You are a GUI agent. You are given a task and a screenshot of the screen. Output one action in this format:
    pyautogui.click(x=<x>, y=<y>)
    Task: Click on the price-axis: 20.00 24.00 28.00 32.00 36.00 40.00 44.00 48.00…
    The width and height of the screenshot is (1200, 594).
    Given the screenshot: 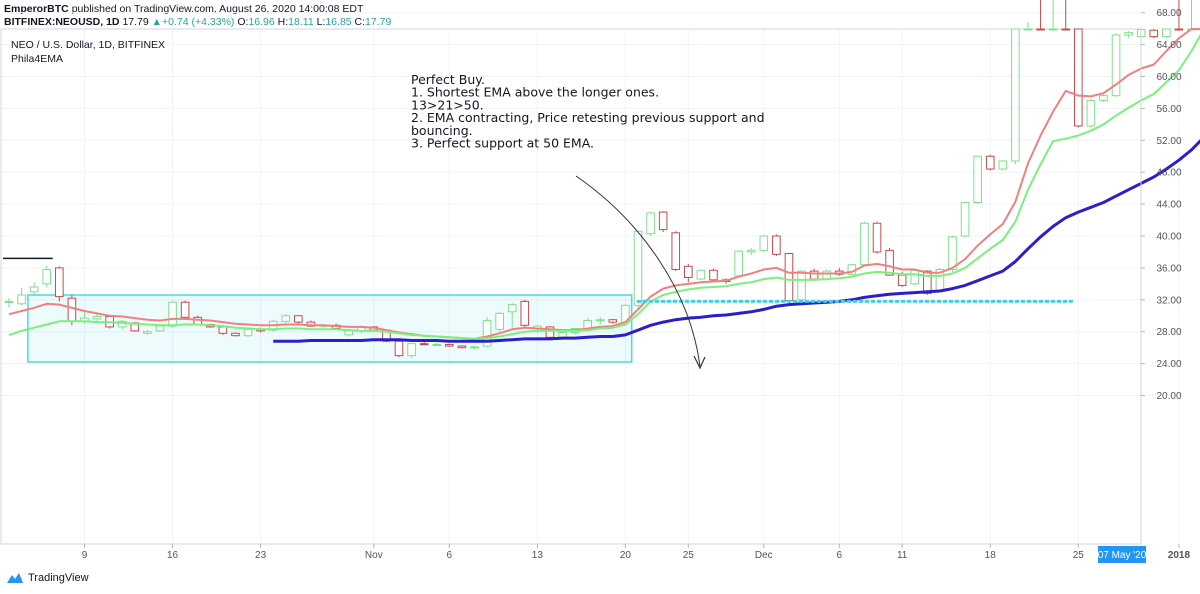 What is the action you would take?
    pyautogui.click(x=1161, y=276)
    